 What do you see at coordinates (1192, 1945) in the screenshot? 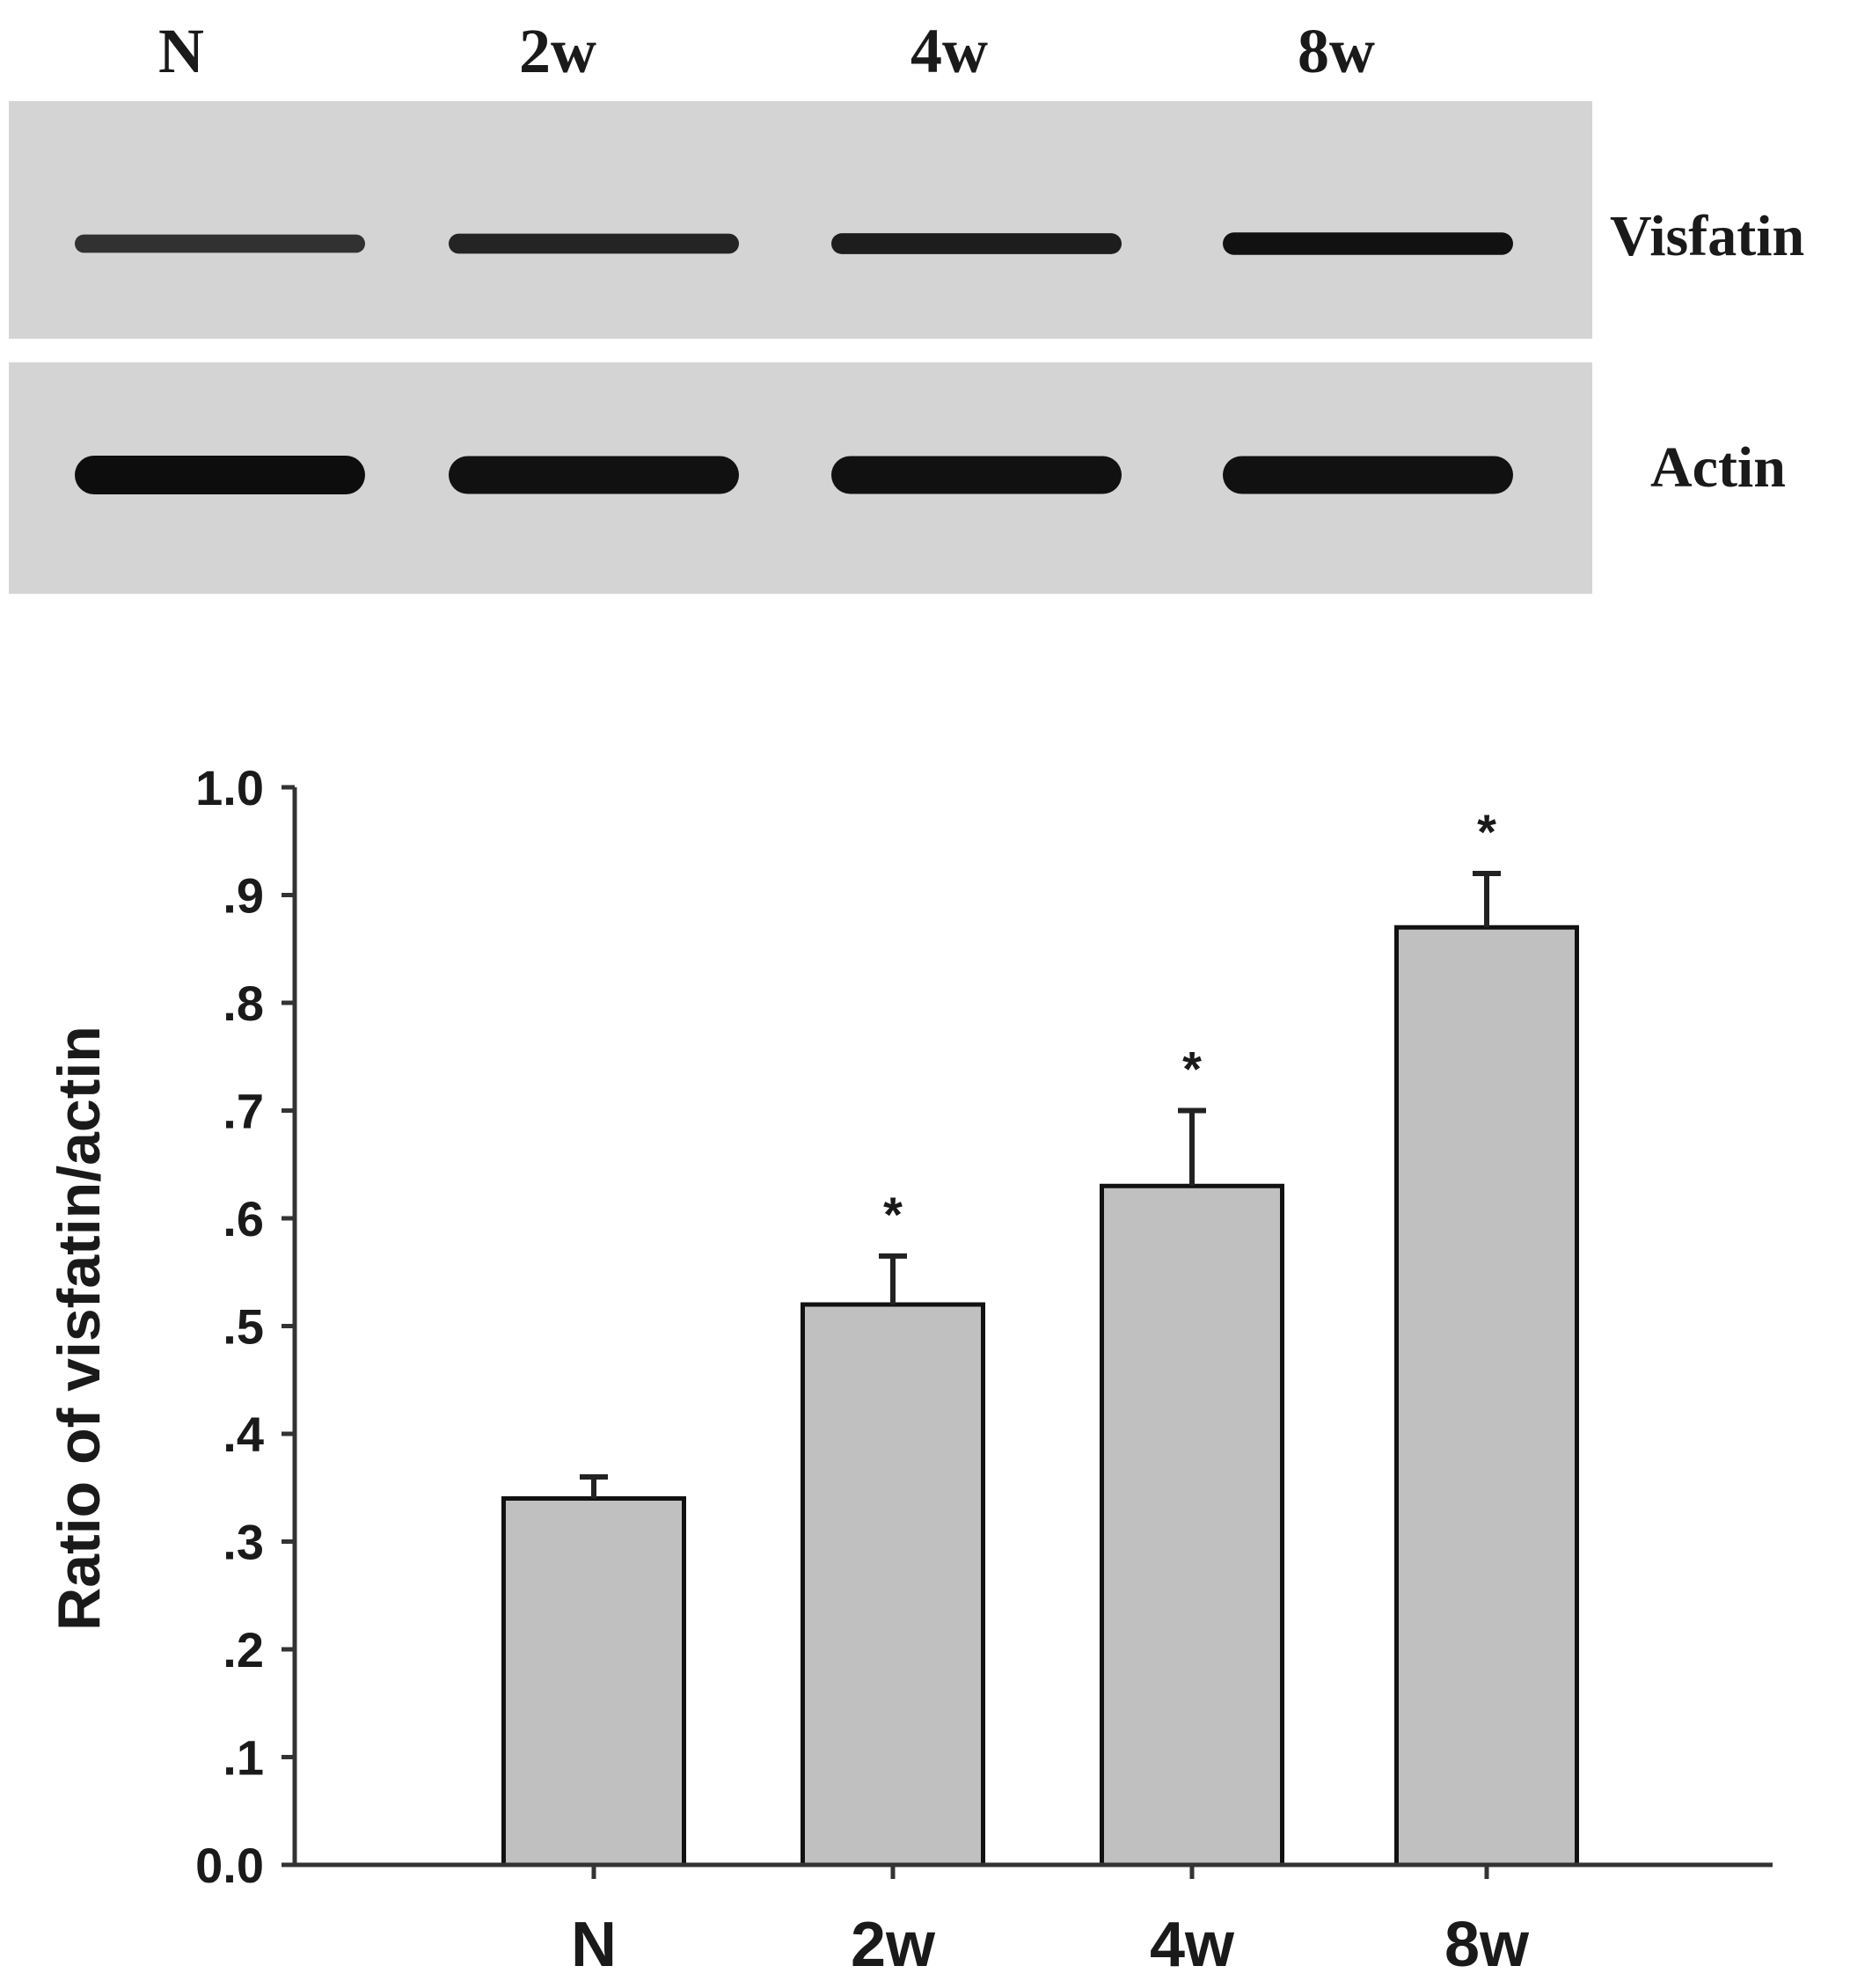
I see `x-tick-label: 4w` at bounding box center [1192, 1945].